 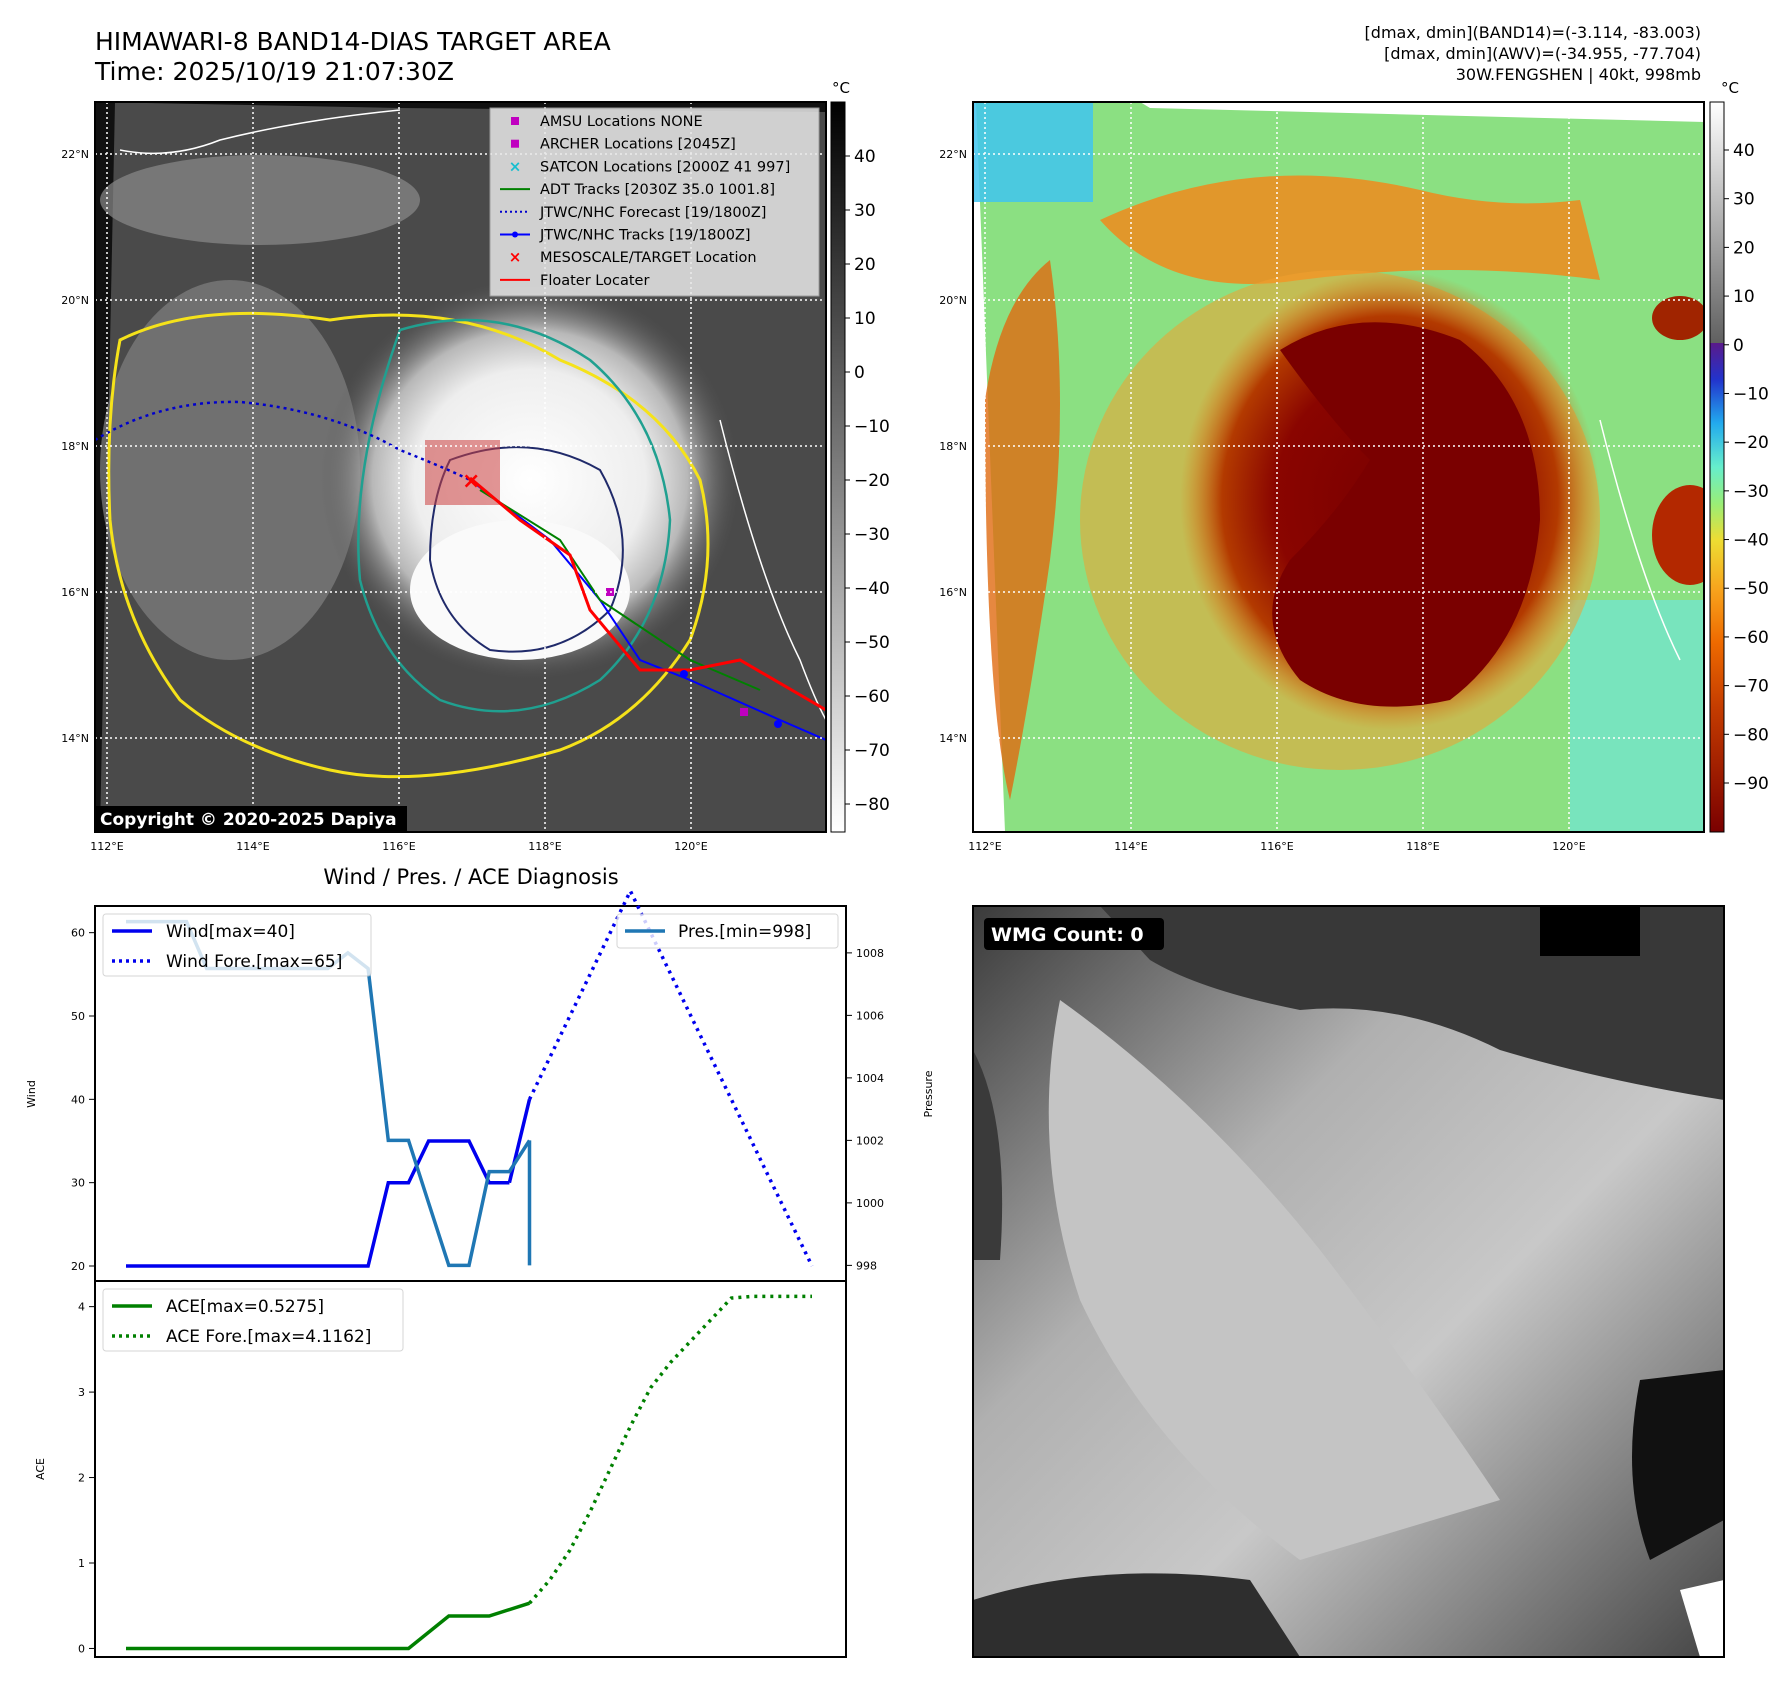 What do you see at coordinates (744, 932) in the screenshot?
I see `pressure-legend-label: Pres.[min=998]` at bounding box center [744, 932].